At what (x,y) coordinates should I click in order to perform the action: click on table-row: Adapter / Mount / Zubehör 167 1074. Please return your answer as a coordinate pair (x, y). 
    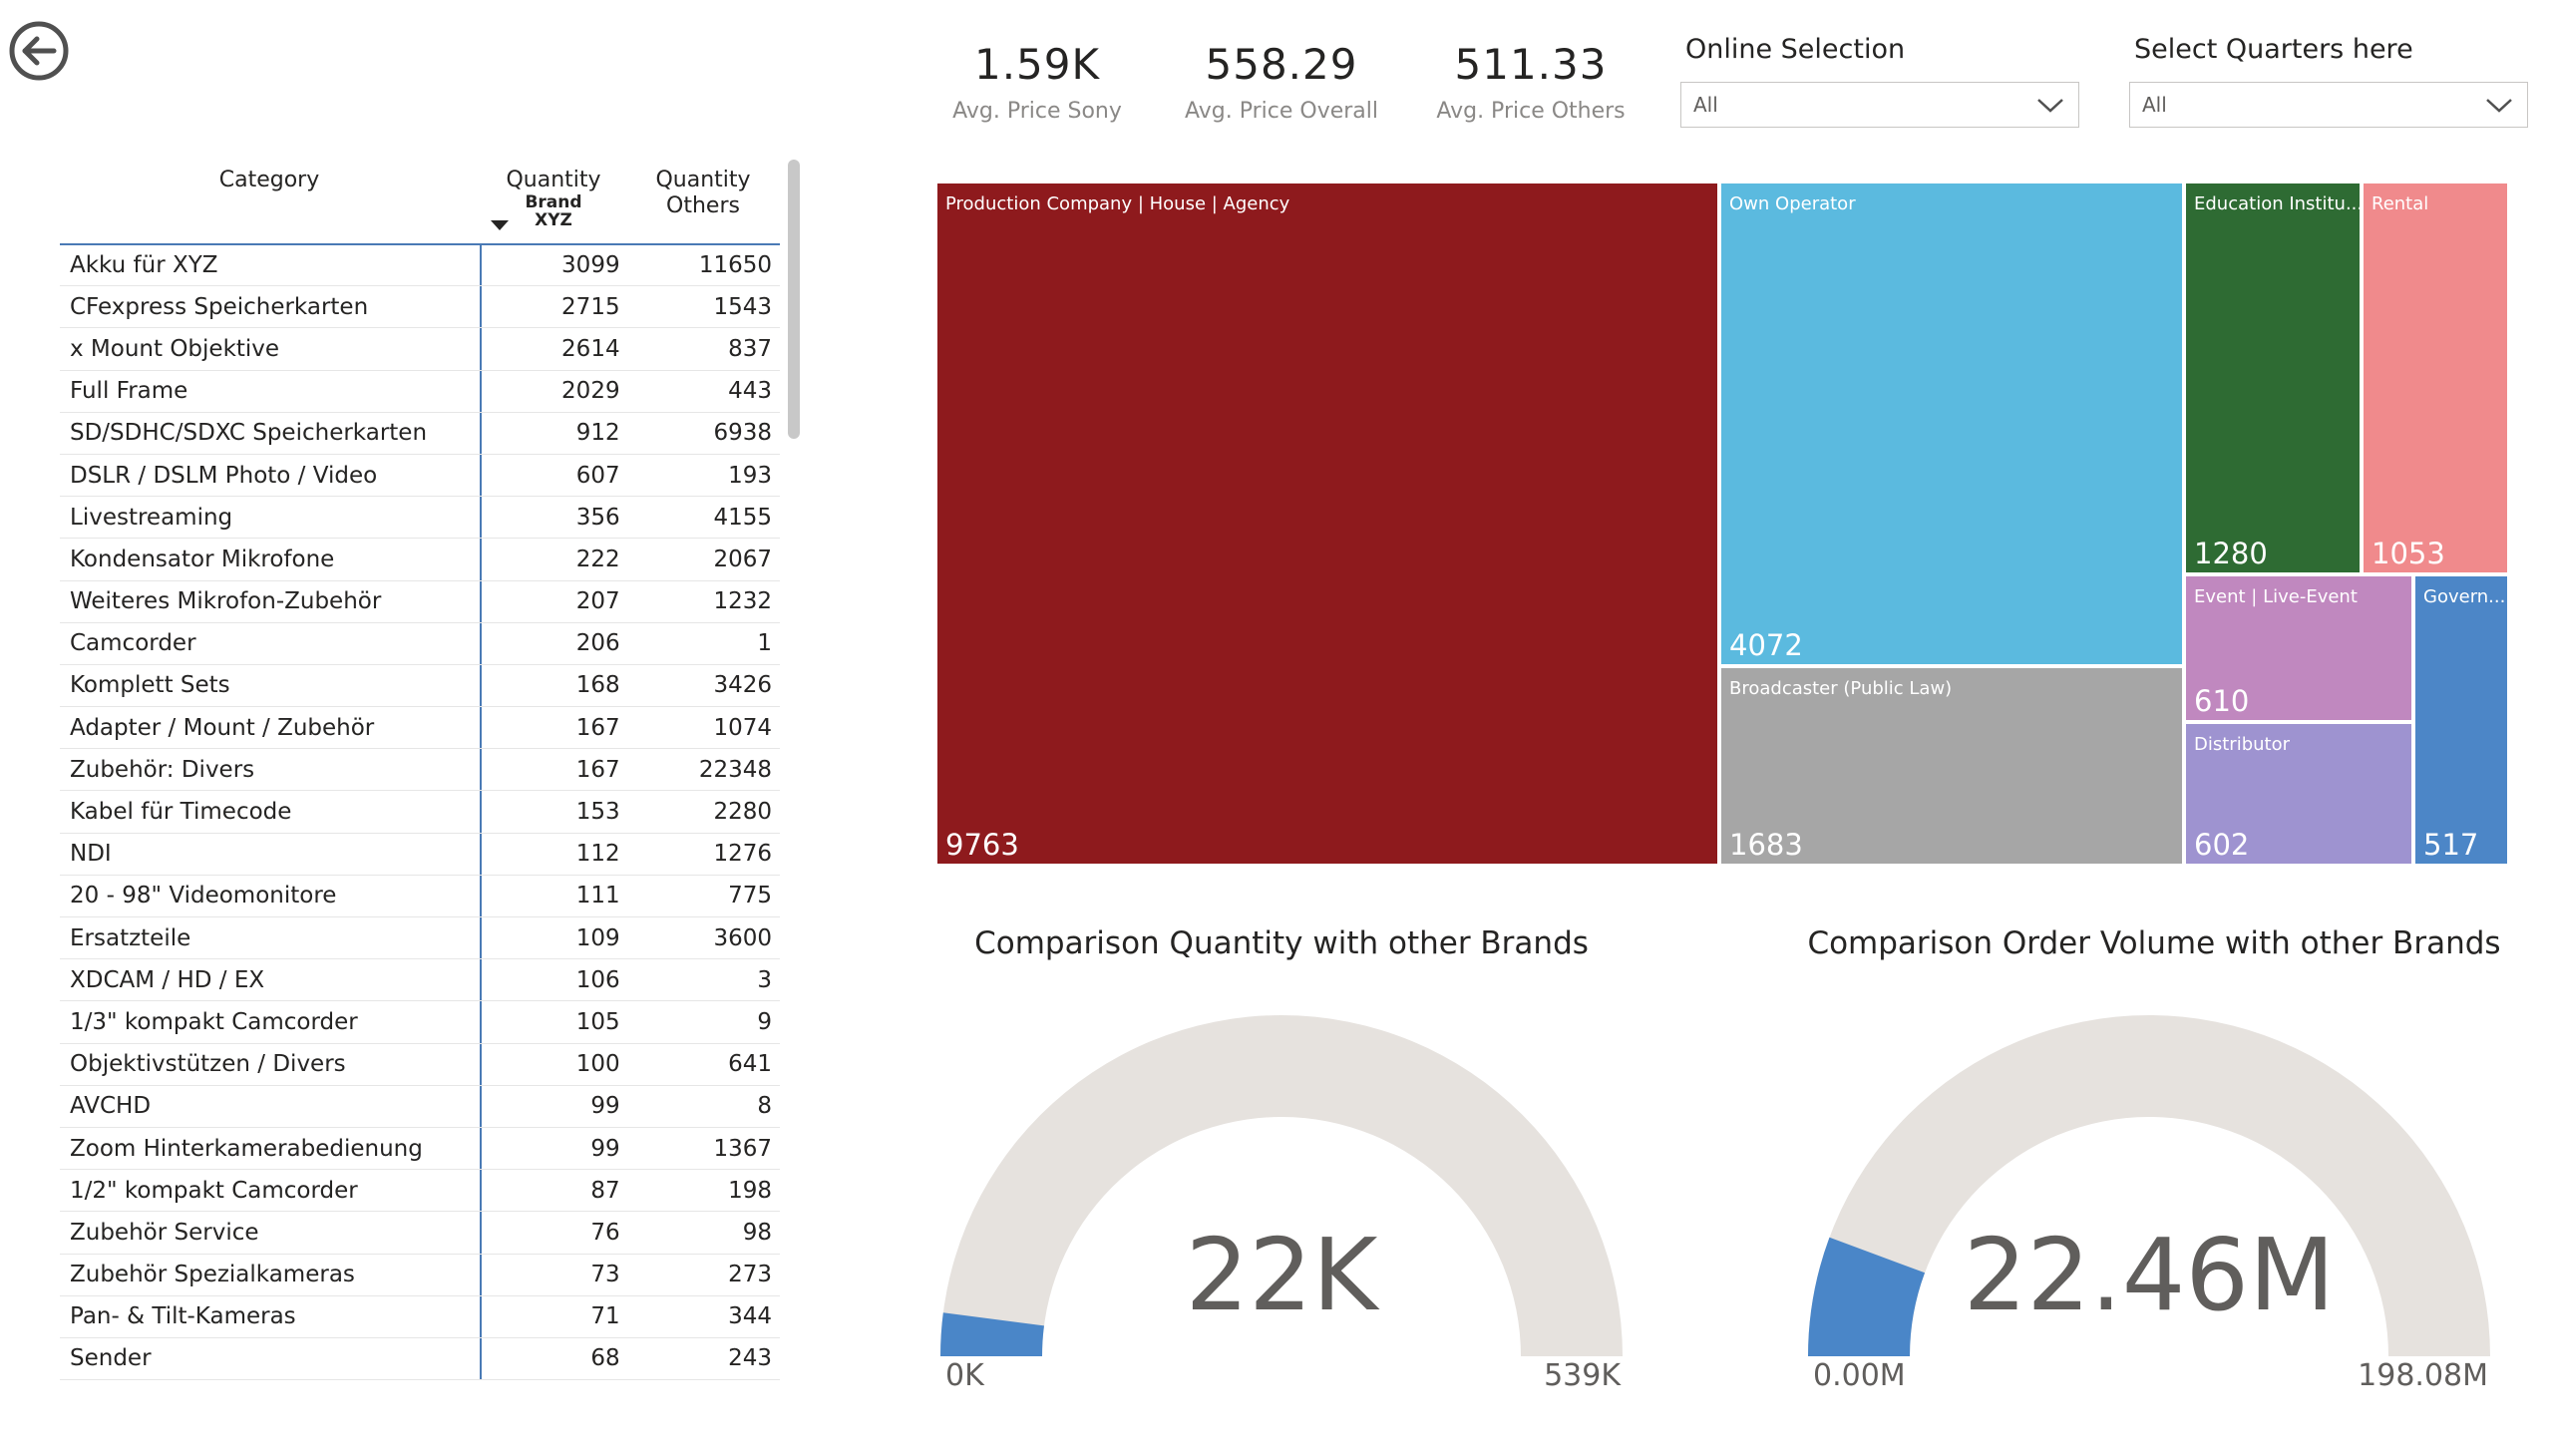
    Looking at the image, I should click on (420, 728).